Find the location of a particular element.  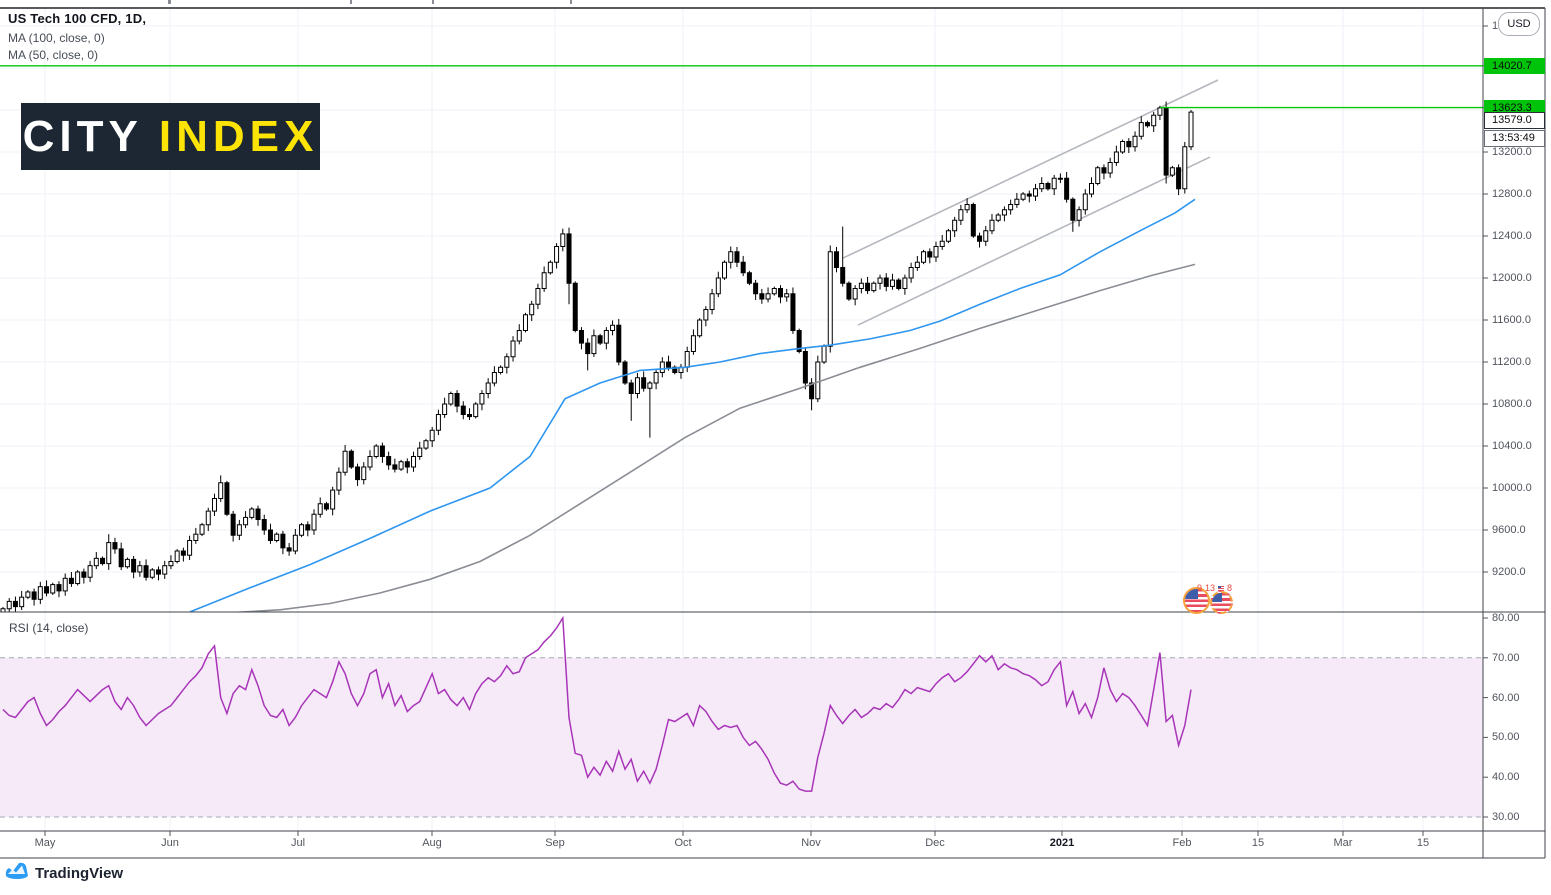

time-axis-label: 2021 is located at coordinates (1062, 843).